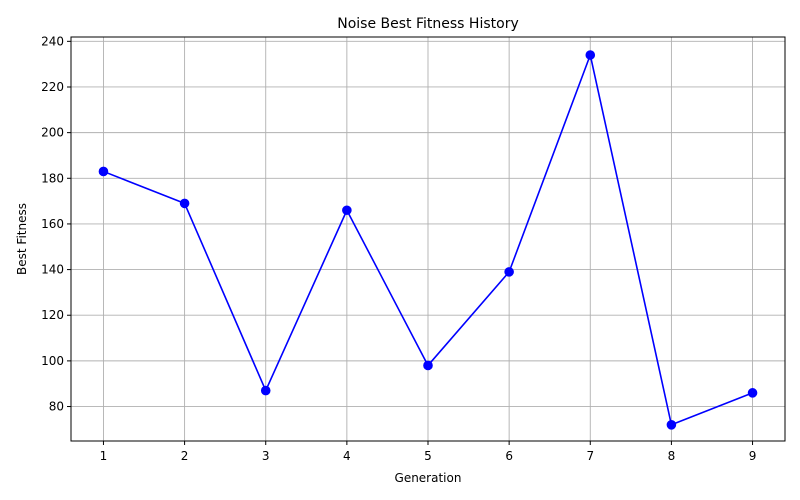  What do you see at coordinates (52, 87) in the screenshot?
I see `y-tick-label: 220` at bounding box center [52, 87].